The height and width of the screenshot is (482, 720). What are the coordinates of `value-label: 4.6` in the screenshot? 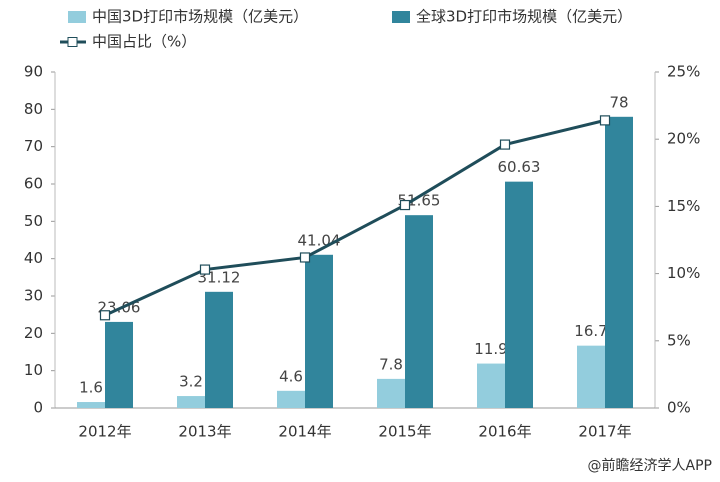 It's located at (291, 376).